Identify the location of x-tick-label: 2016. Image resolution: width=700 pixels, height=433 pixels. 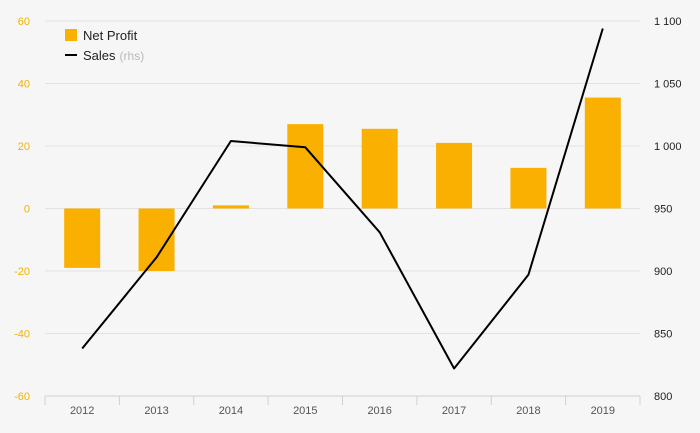
(379, 411).